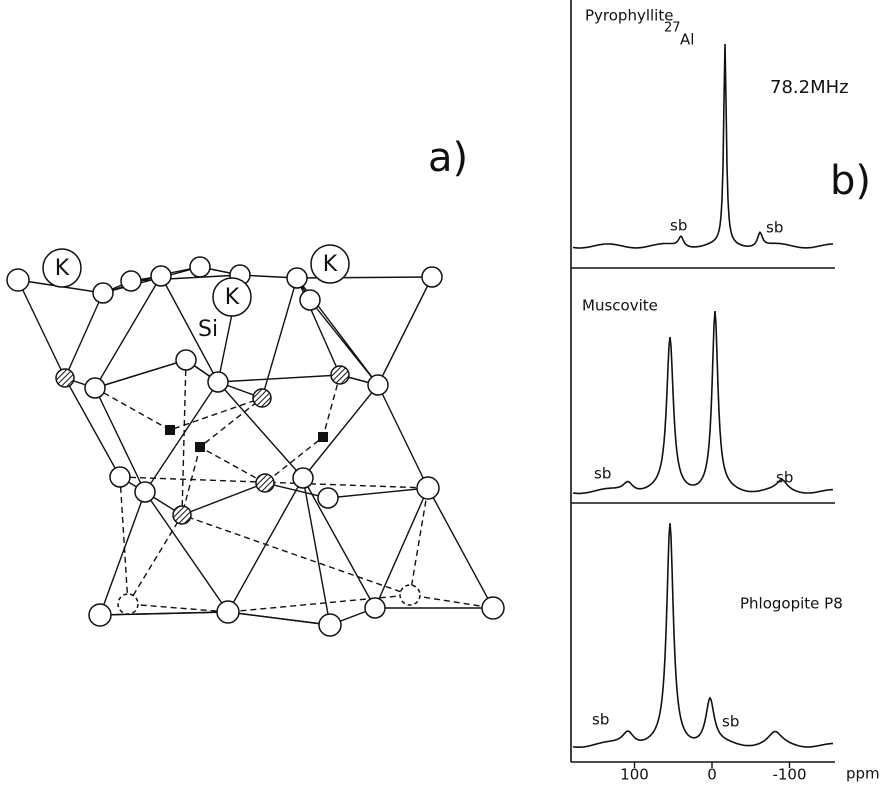  I want to click on panel-label: b), so click(850, 181).